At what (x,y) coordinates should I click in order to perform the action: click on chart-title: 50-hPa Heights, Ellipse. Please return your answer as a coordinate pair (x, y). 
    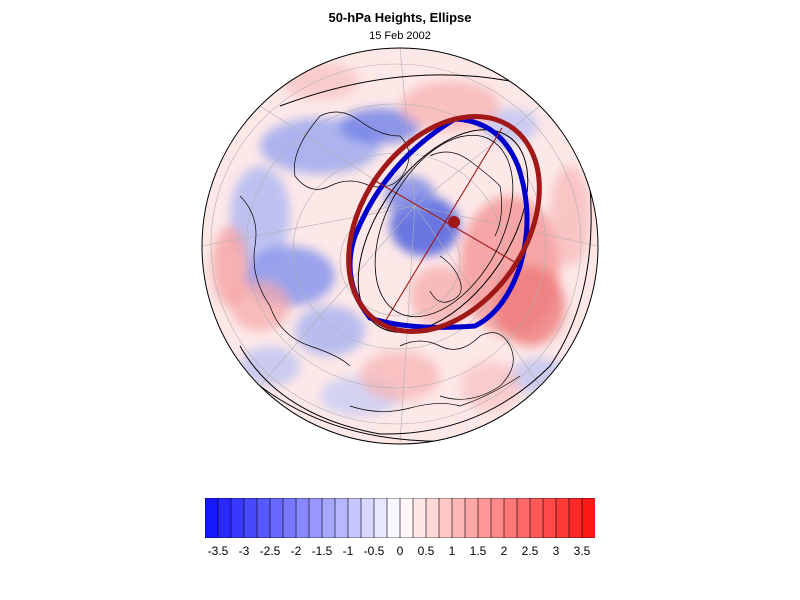
    Looking at the image, I should click on (400, 17).